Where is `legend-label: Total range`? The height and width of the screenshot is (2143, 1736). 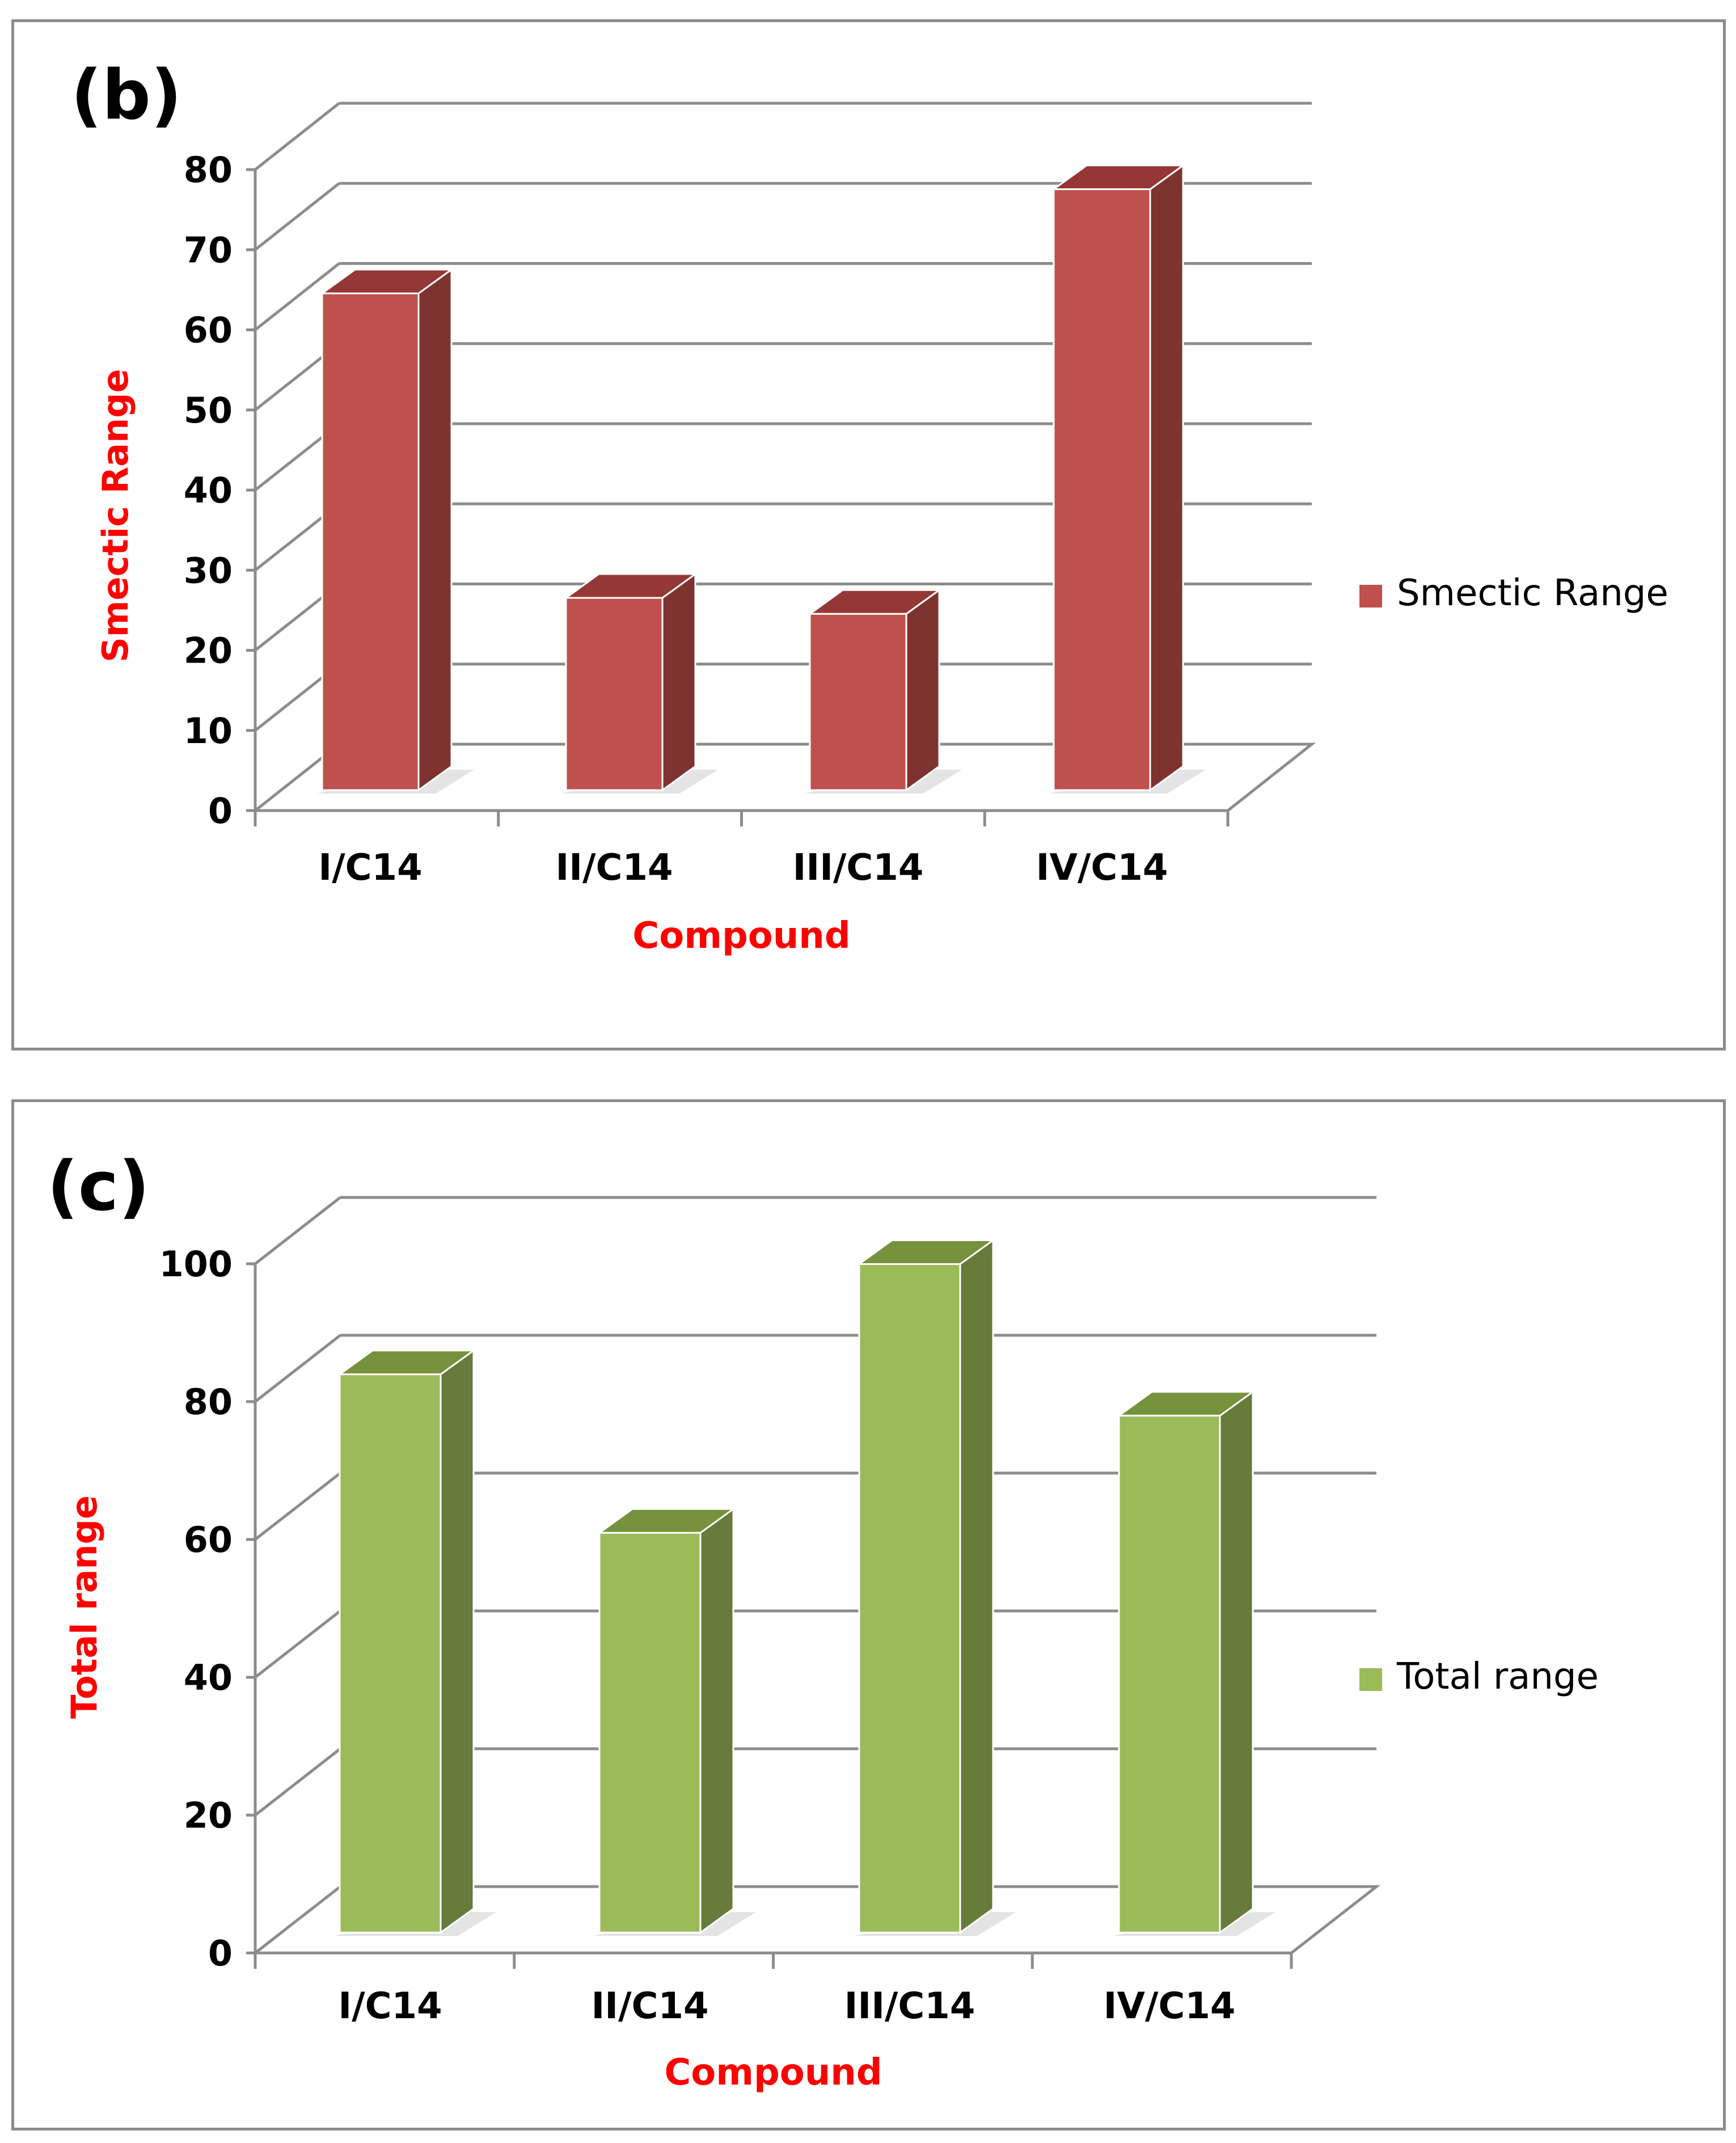 legend-label: Total range is located at coordinates (1497, 1677).